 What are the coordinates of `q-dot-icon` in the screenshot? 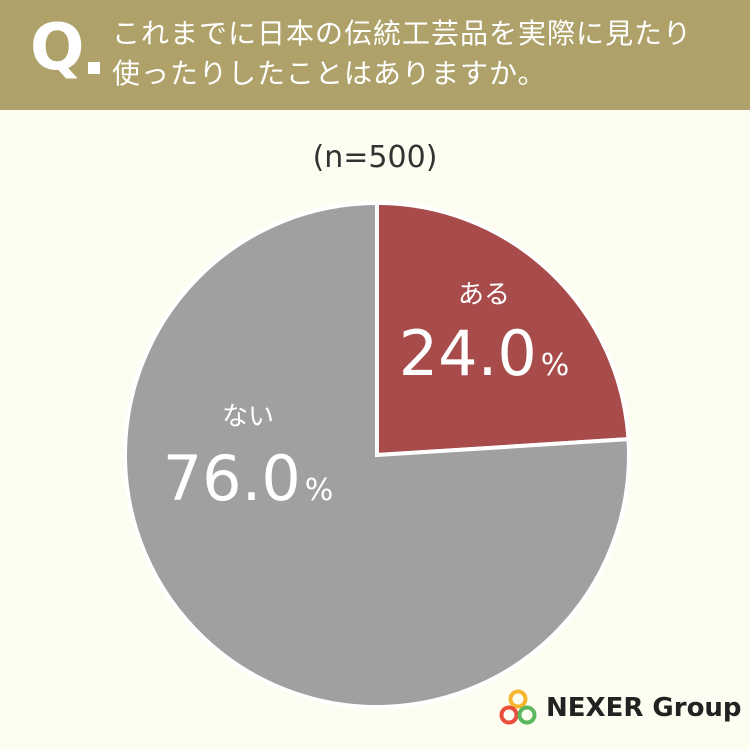 It's located at (94, 68).